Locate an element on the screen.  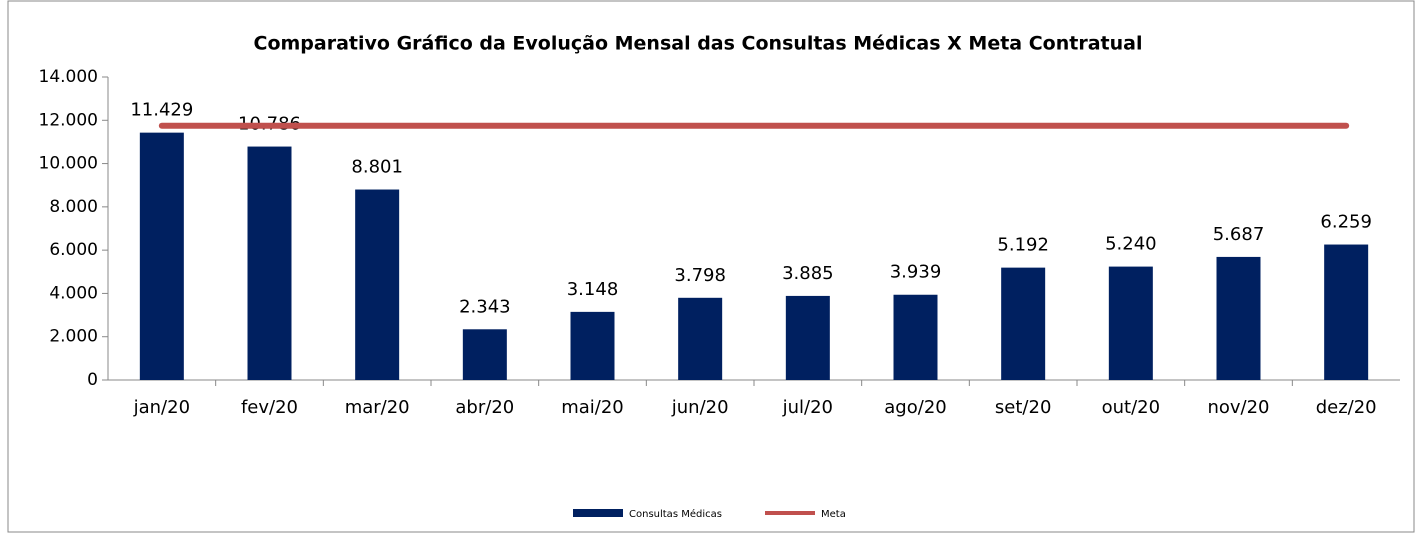
data-label: 3.148 is located at coordinates (593, 289).